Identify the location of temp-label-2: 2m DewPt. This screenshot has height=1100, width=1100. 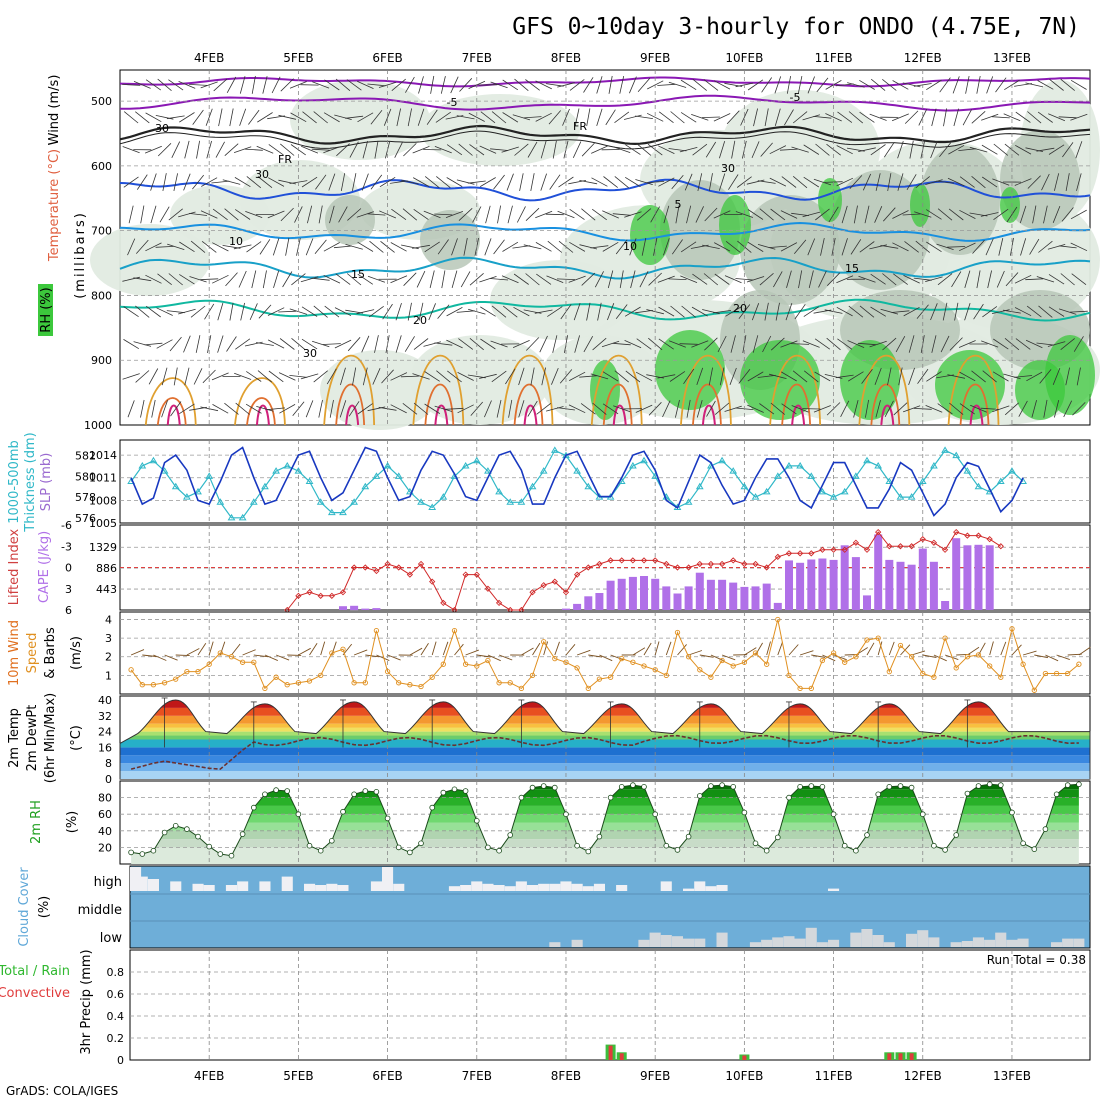
(32, 738).